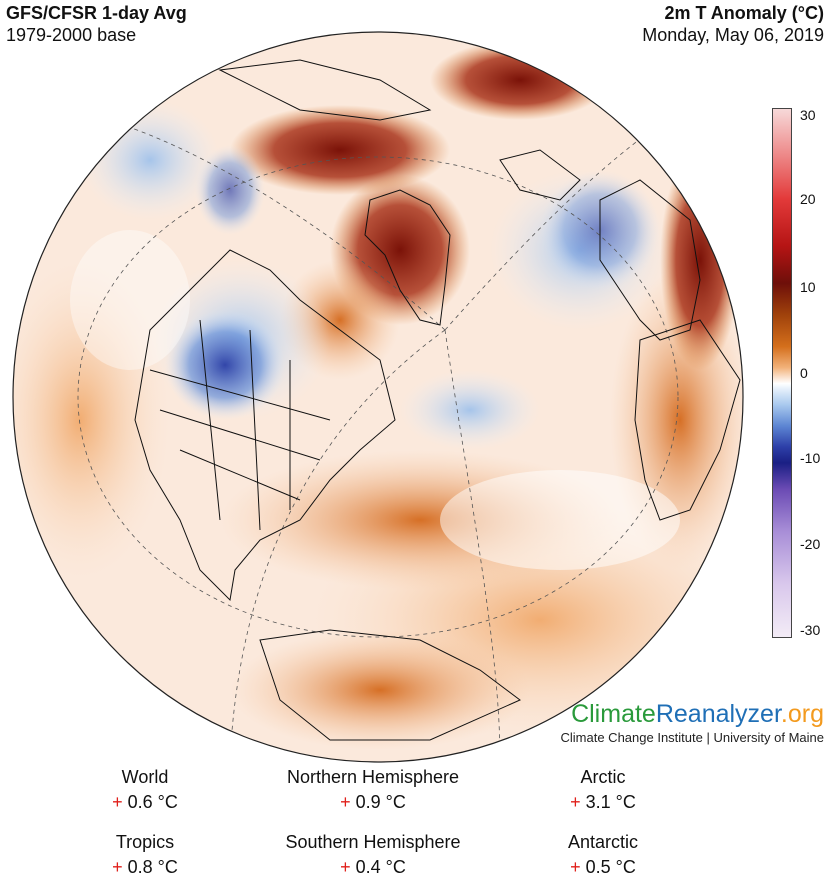 This screenshot has height=880, width=830. I want to click on map-date: Monday, May 06, 2019, so click(733, 35).